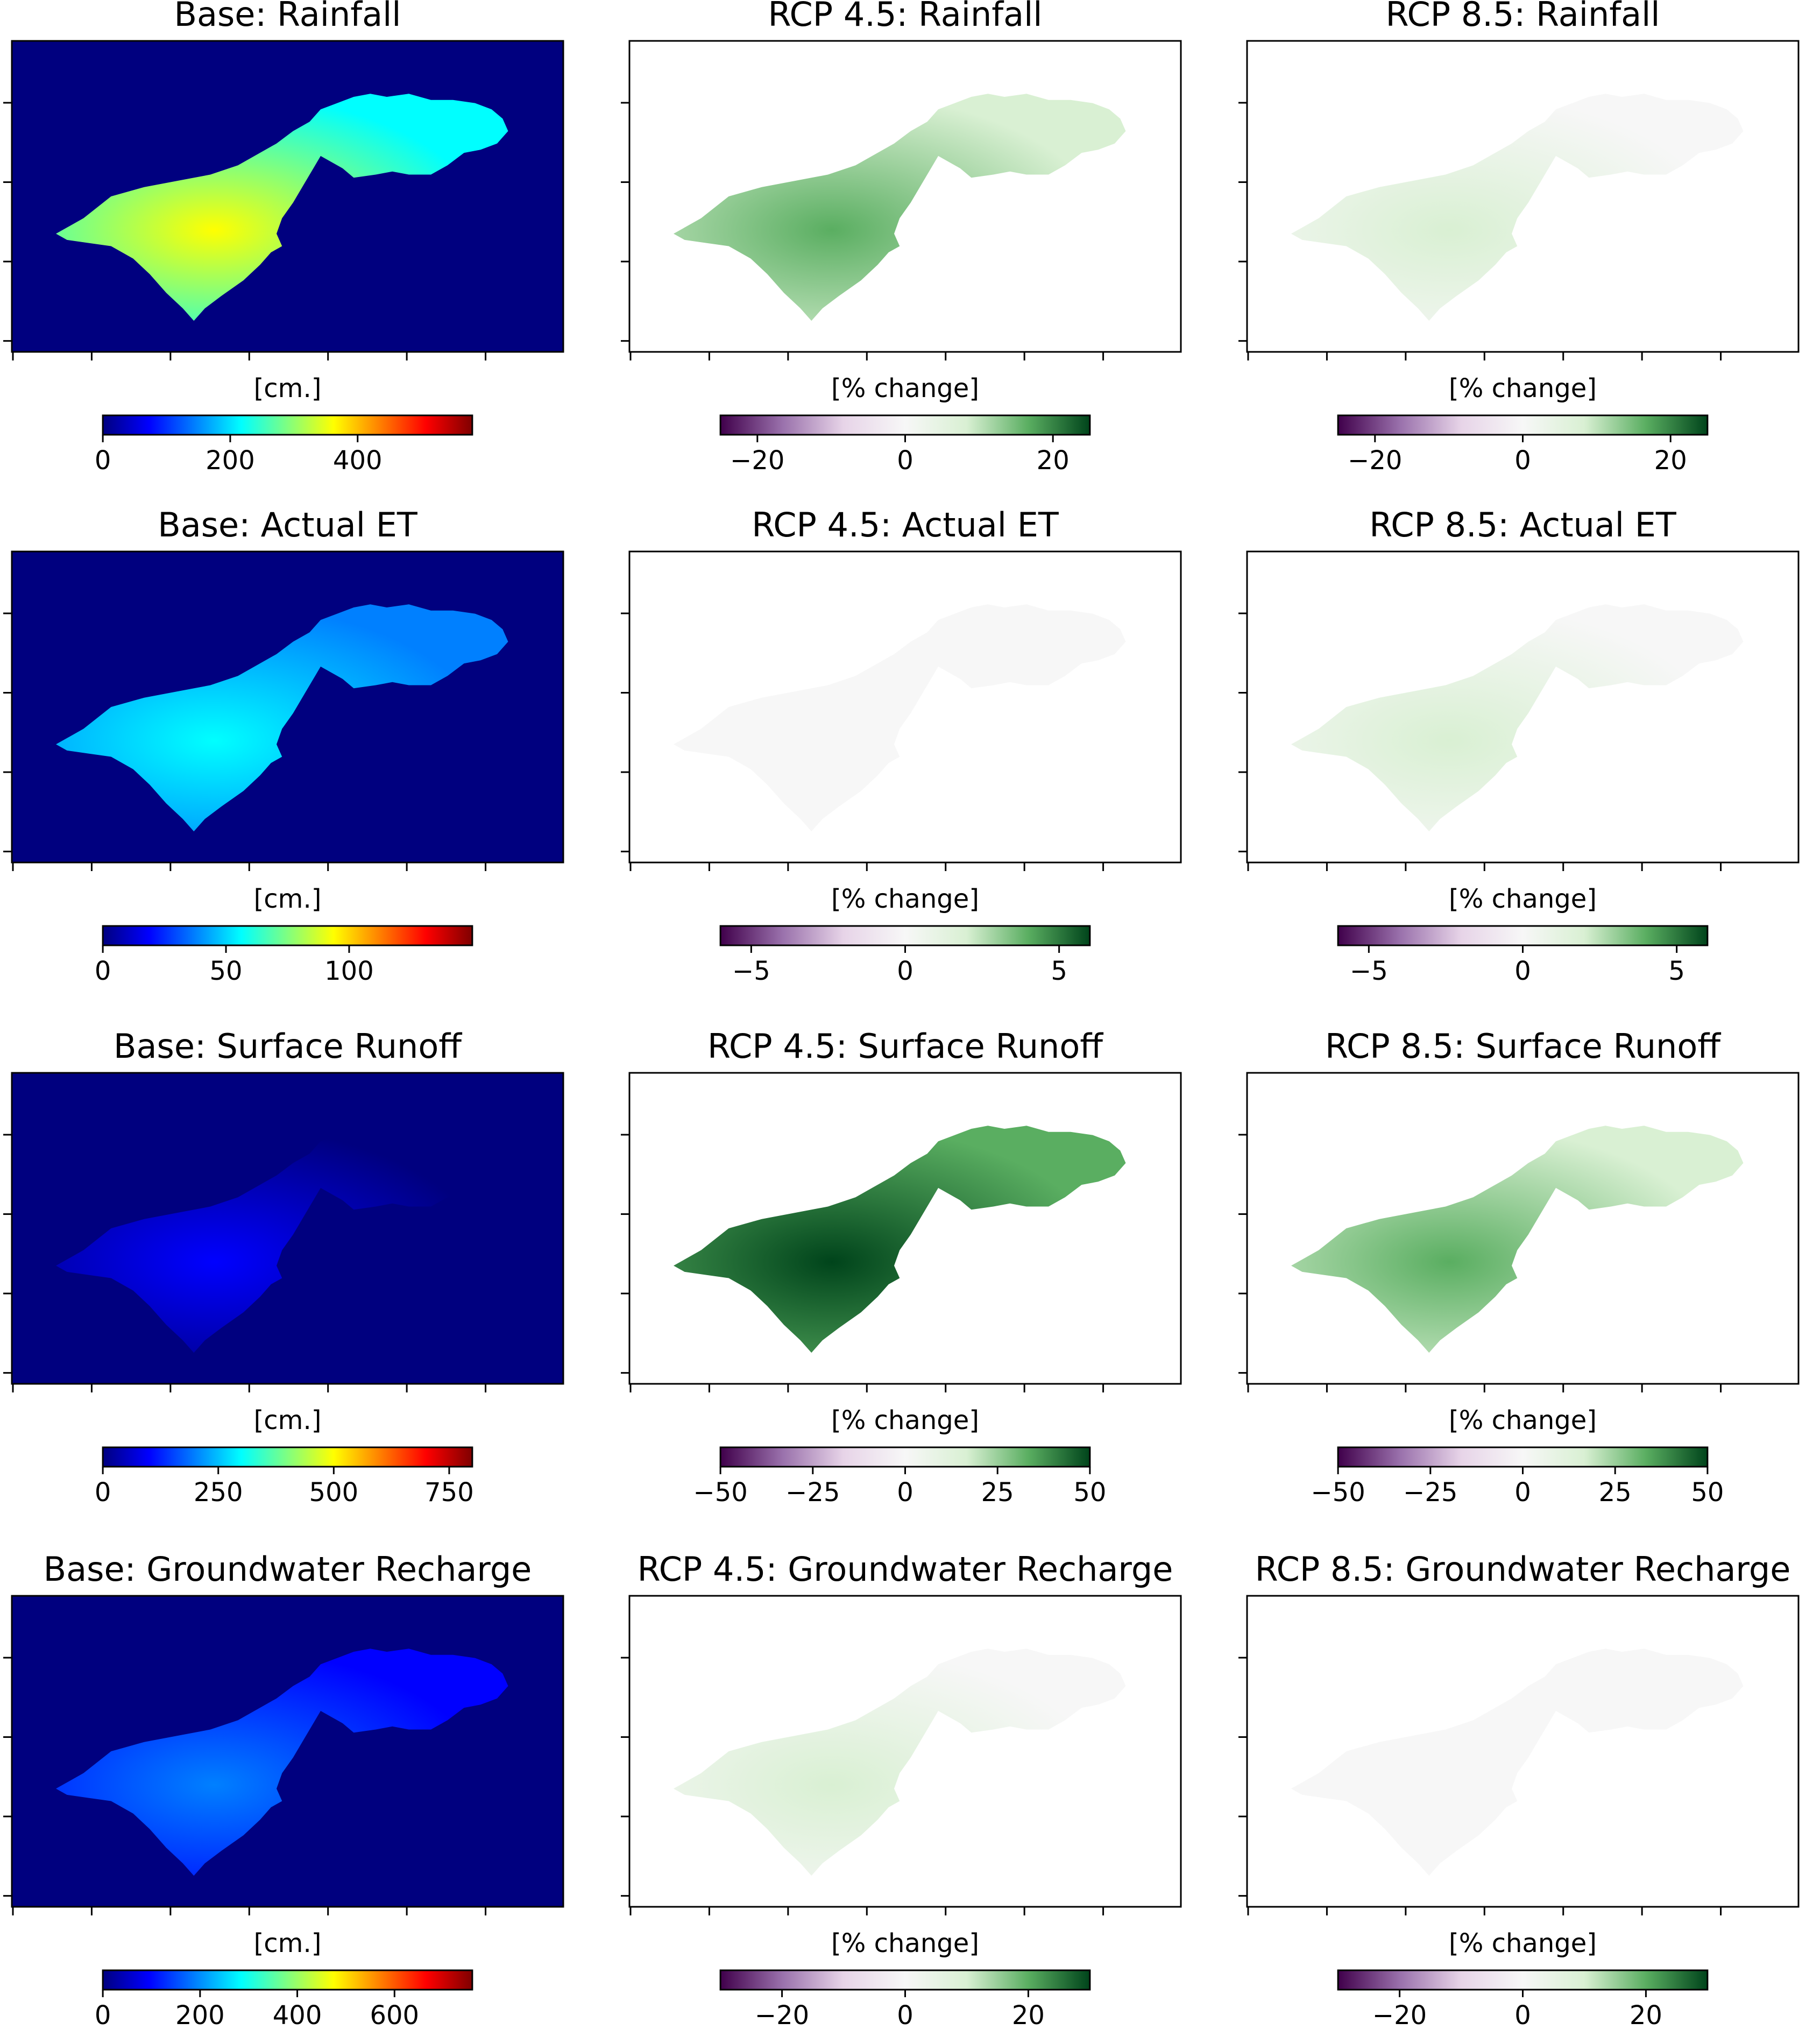 This screenshot has height=2044, width=1820. What do you see at coordinates (1523, 17) in the screenshot?
I see `panel-title: RCP 8.5: Rainfall` at bounding box center [1523, 17].